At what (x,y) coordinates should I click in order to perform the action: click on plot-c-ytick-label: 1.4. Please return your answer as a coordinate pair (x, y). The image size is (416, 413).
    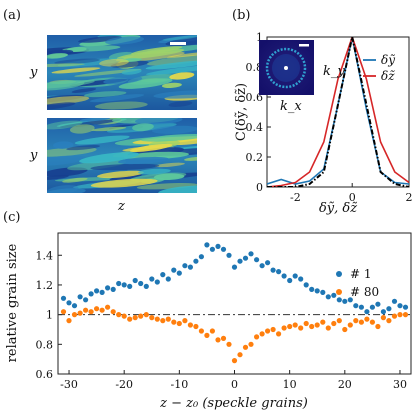
    Looking at the image, I should click on (45, 255).